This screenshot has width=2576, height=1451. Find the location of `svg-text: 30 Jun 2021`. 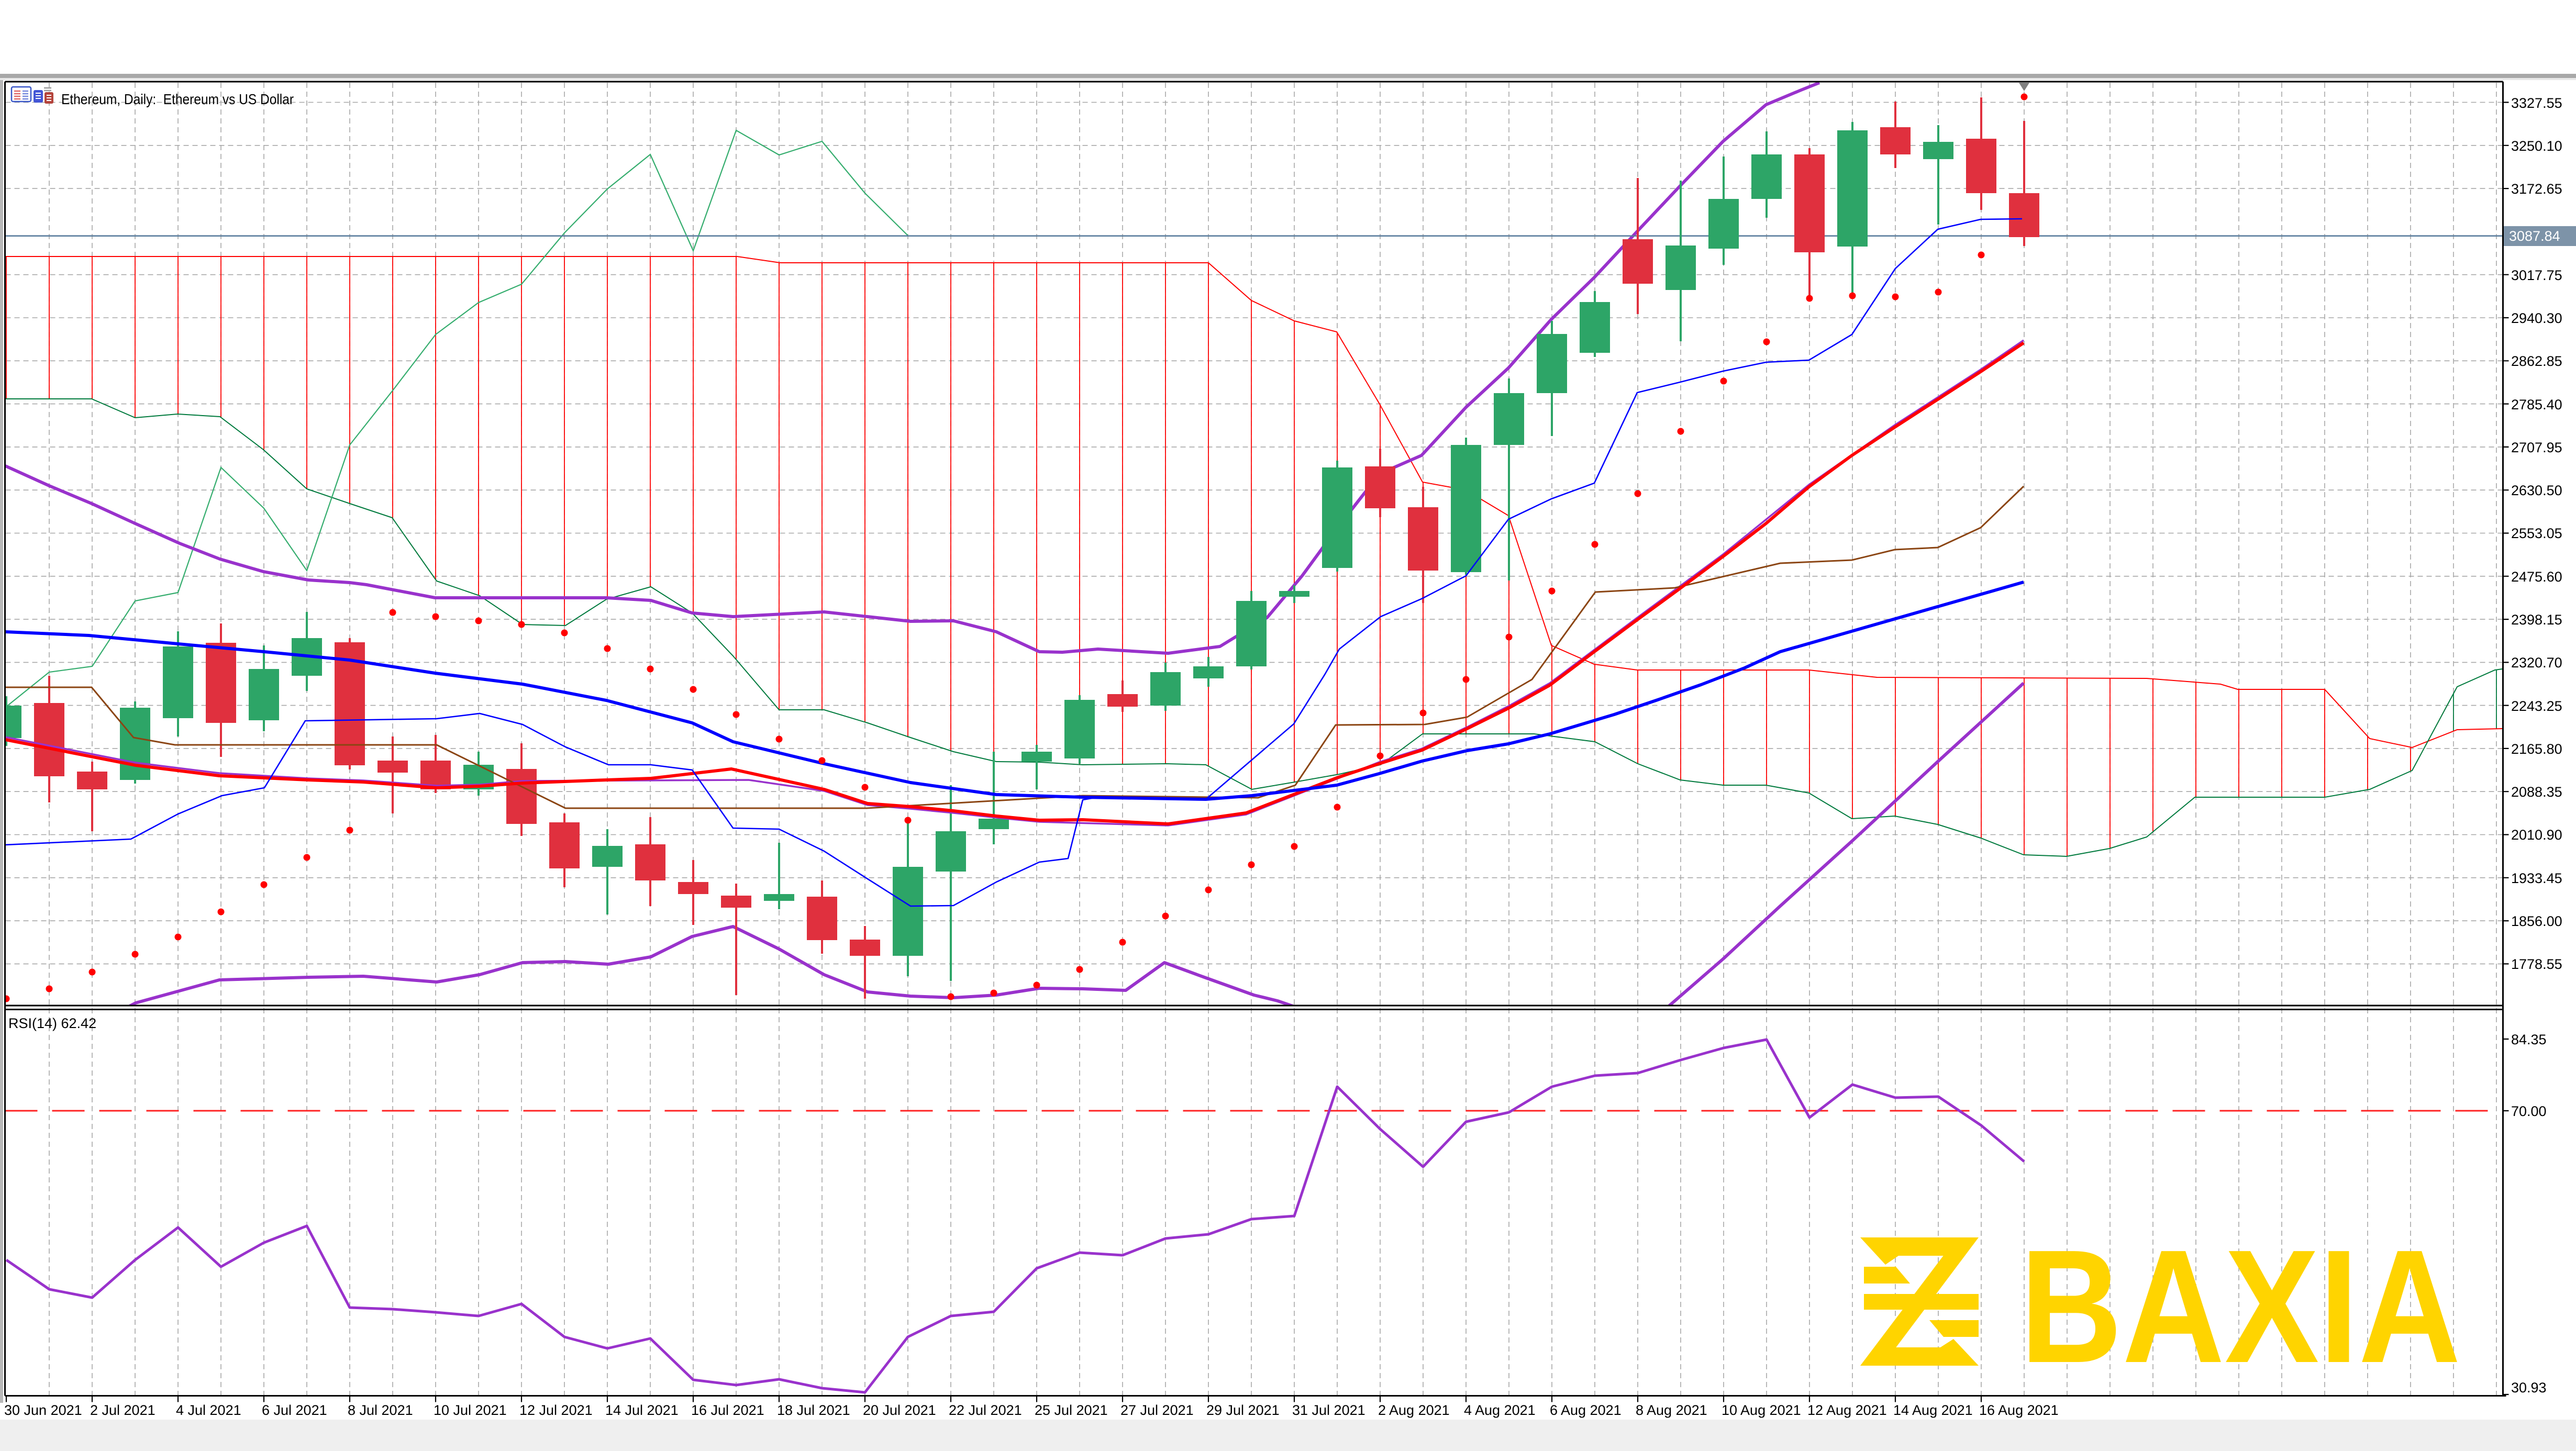

svg-text: 30 Jun 2021 is located at coordinates (43, 1410).